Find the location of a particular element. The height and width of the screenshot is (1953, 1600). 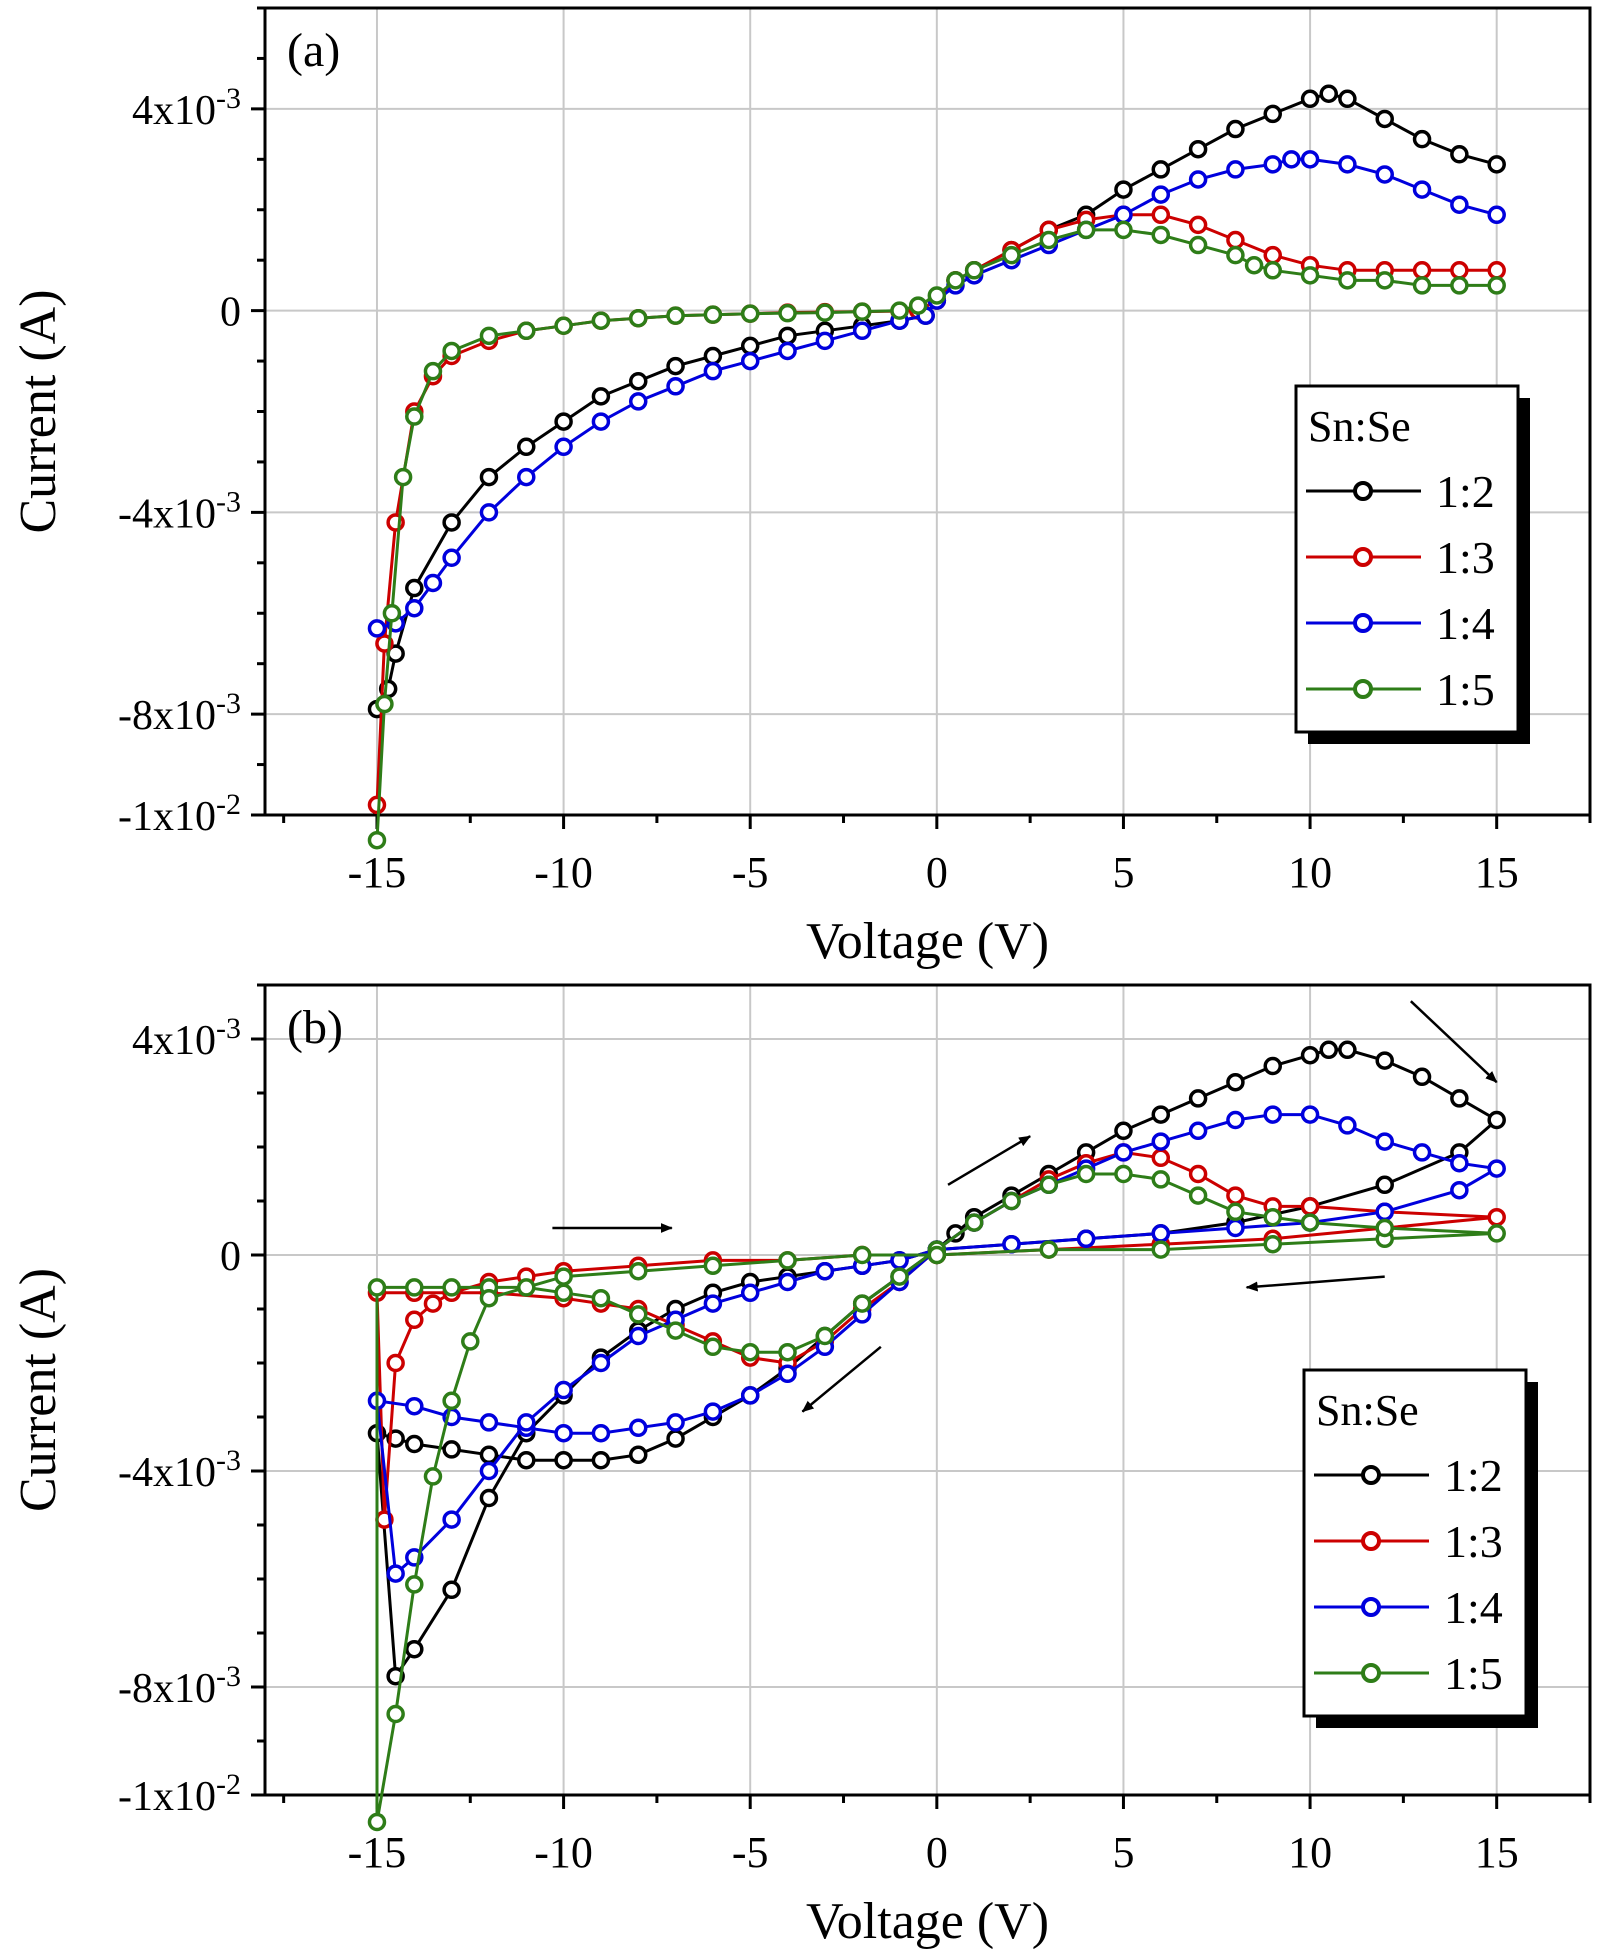

y-tick-base: -8x10 is located at coordinates (167, 1689).